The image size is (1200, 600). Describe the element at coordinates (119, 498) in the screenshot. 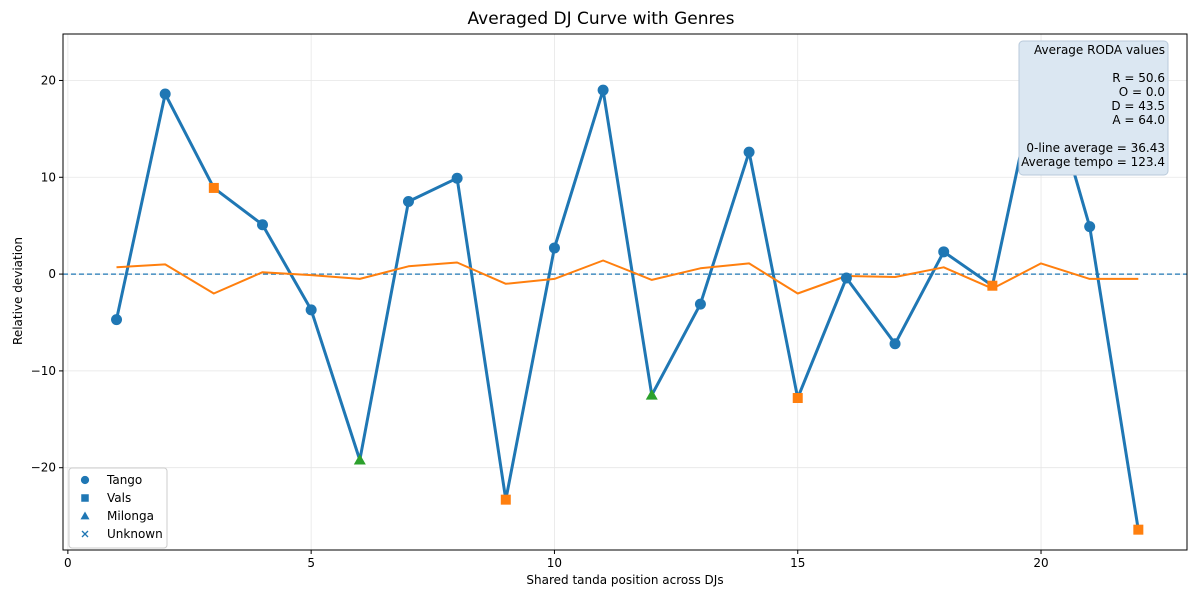

I see `legend-label-vals: Vals` at that location.